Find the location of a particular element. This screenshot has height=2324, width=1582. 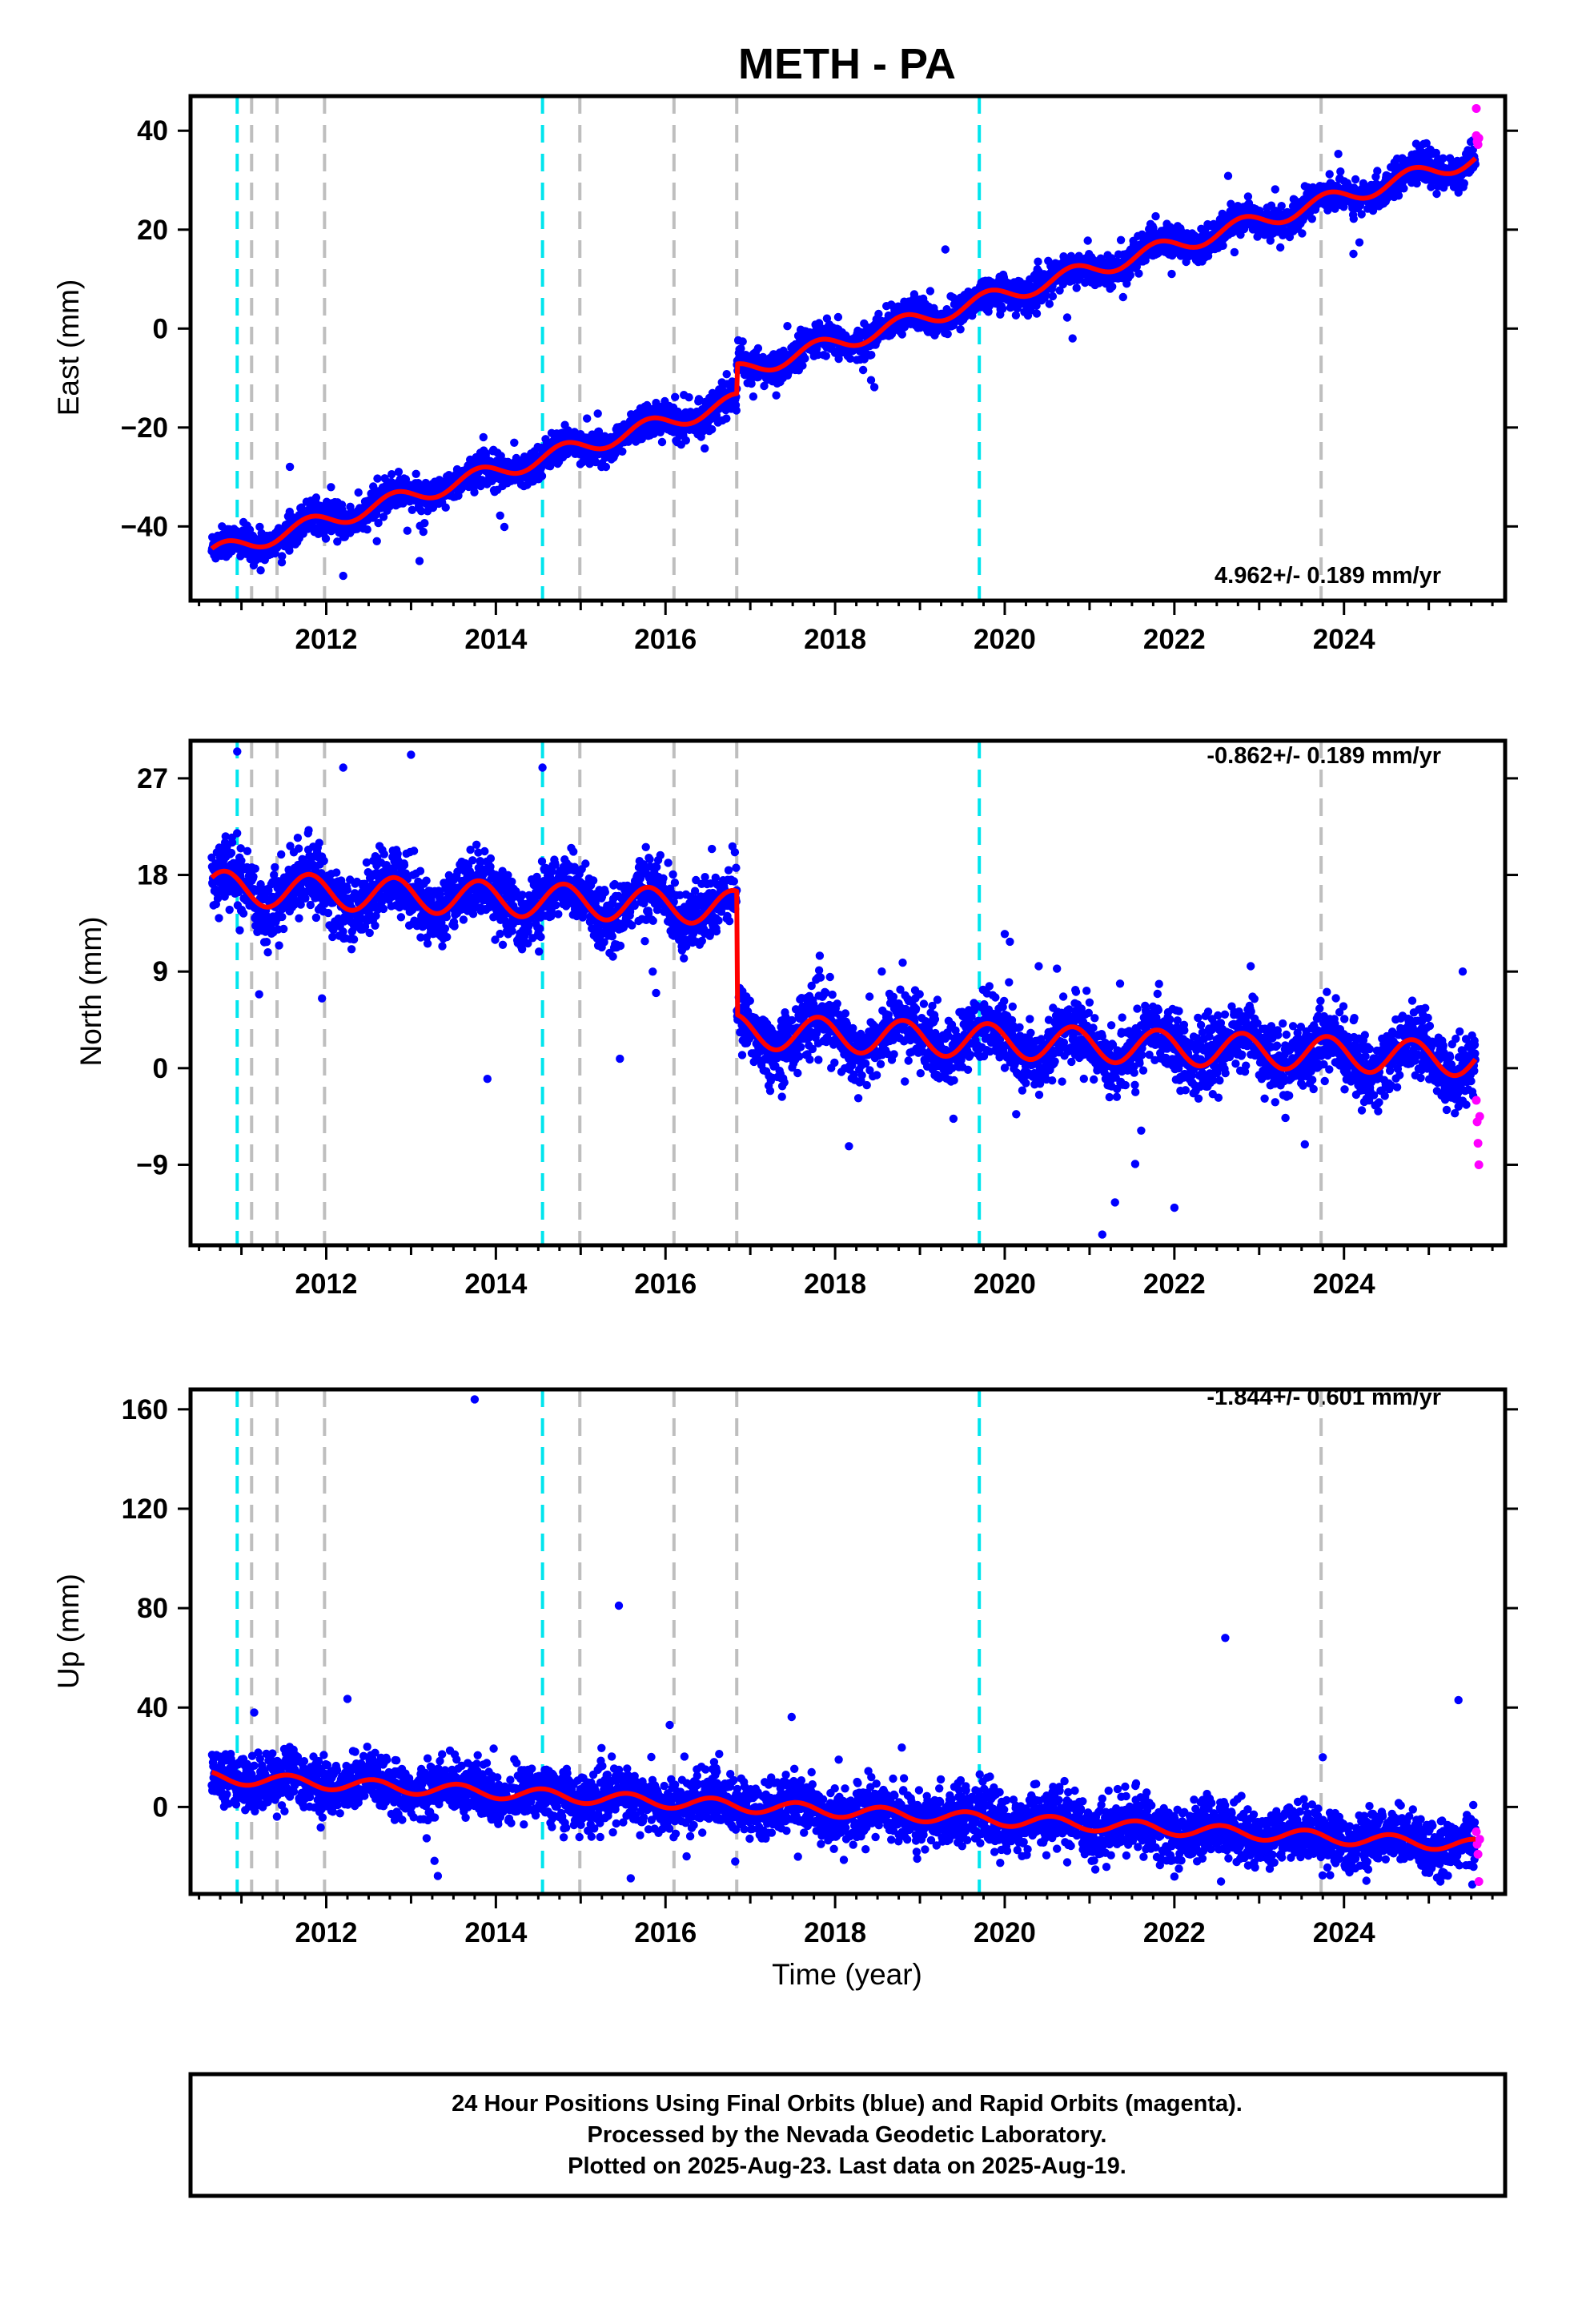

y-tick-label: 20 is located at coordinates (152, 230).